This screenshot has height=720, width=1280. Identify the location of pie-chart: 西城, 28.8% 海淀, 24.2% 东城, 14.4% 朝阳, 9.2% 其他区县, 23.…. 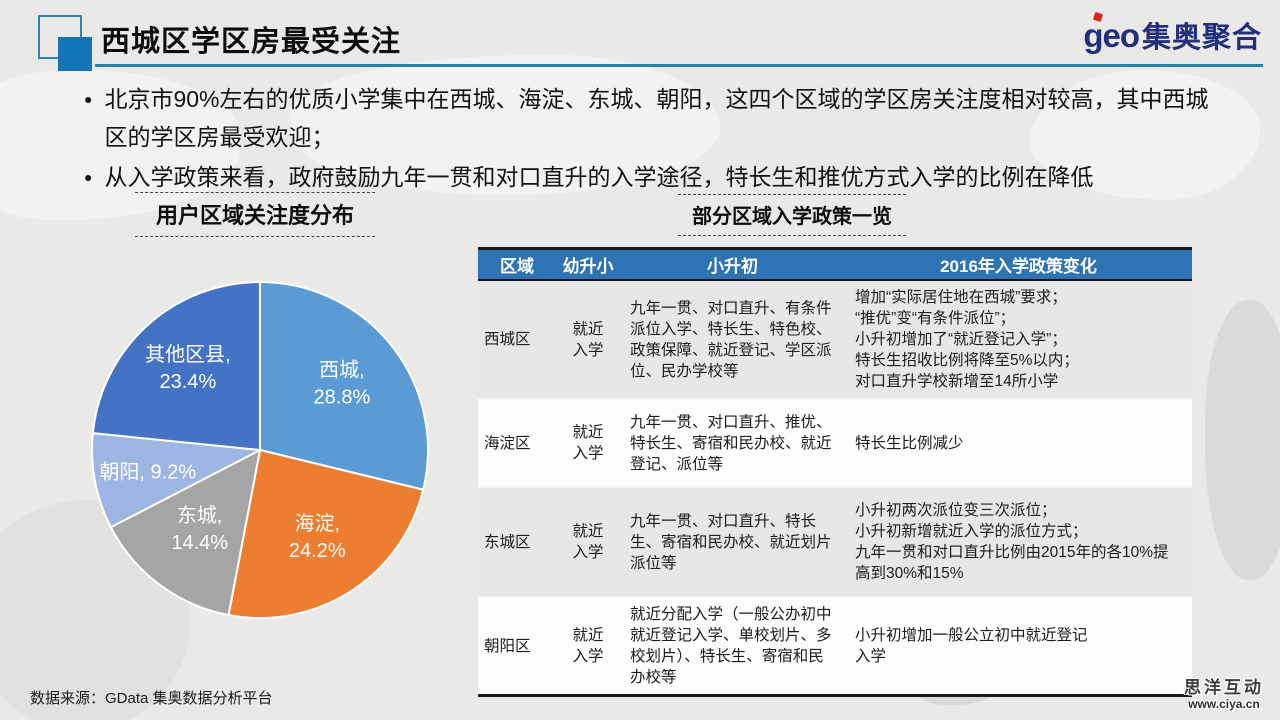
(260, 449).